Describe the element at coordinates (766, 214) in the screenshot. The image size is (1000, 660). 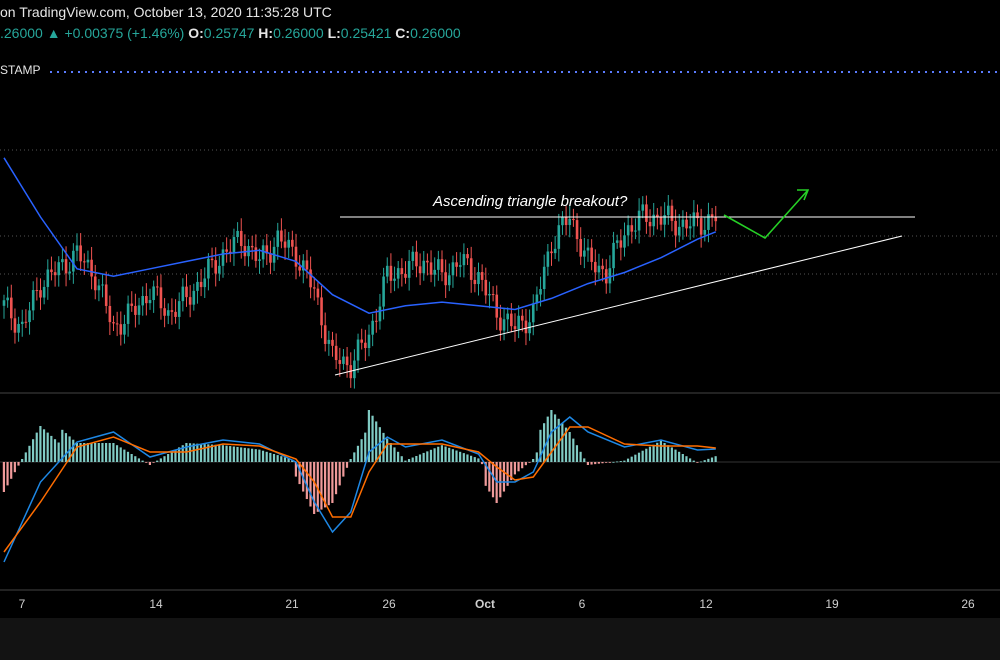
I see `projection-arrow` at that location.